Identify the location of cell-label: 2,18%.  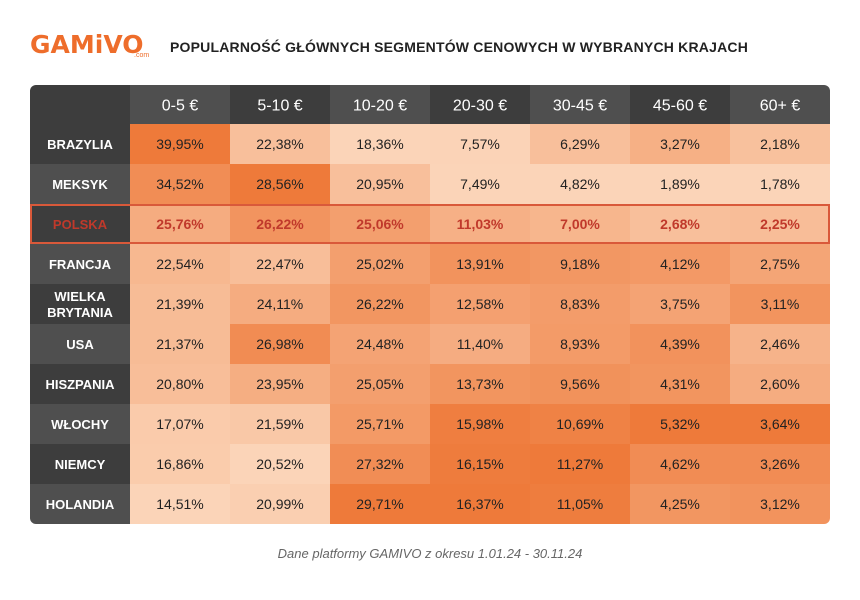
(780, 144).